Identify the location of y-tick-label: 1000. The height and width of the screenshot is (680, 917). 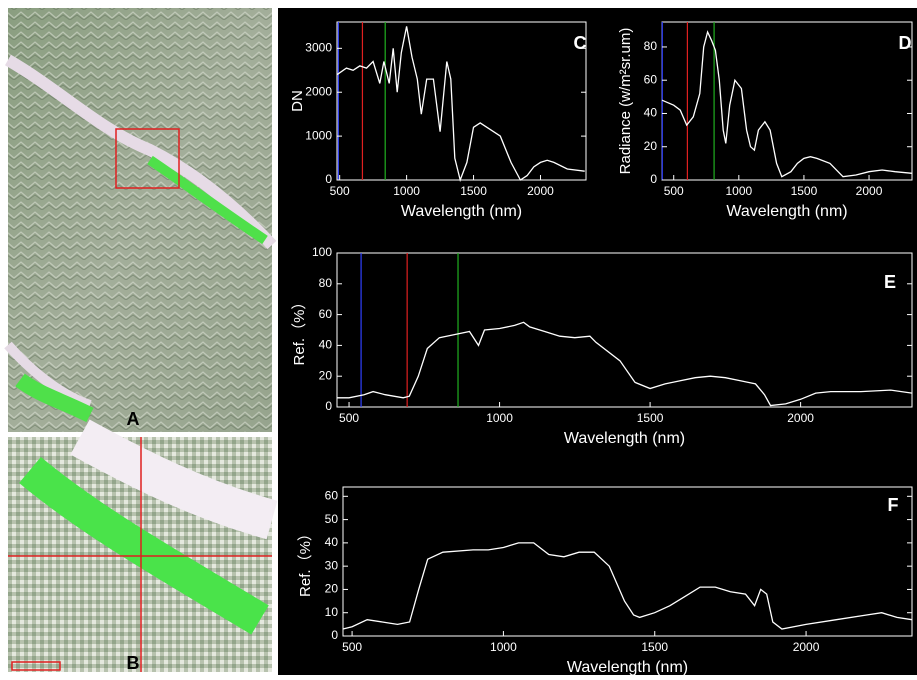
(318, 135).